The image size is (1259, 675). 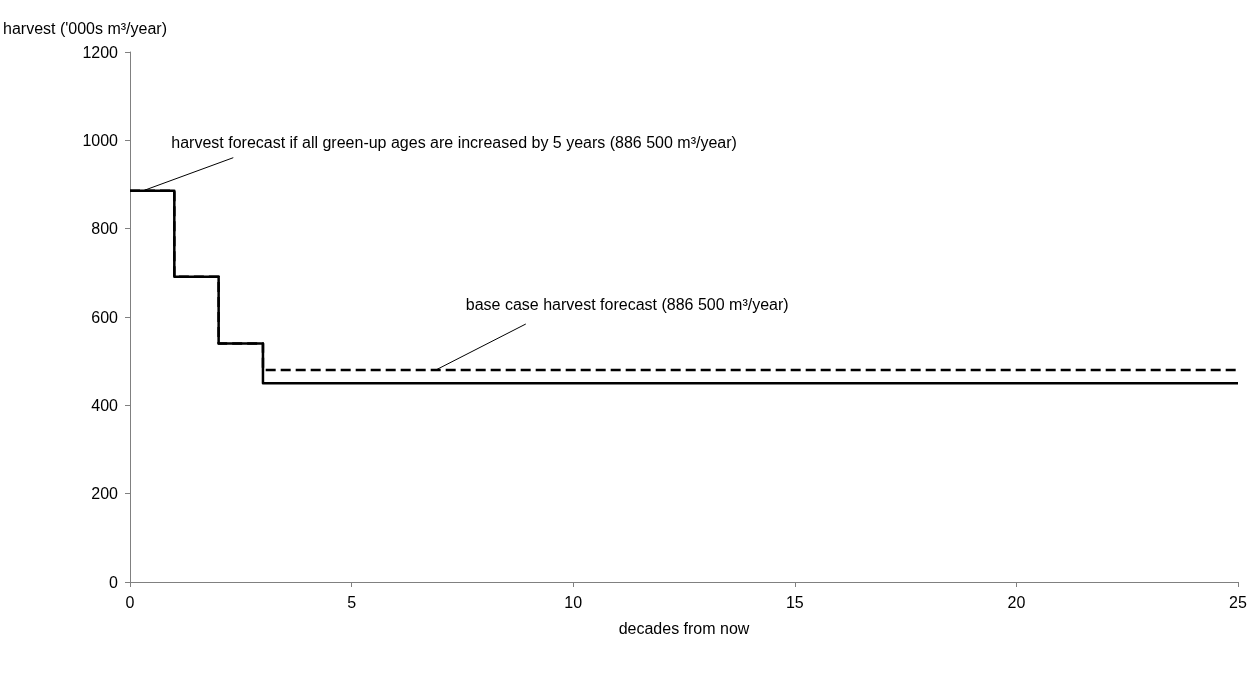 I want to click on x-tick-label: 25, so click(x=1238, y=602).